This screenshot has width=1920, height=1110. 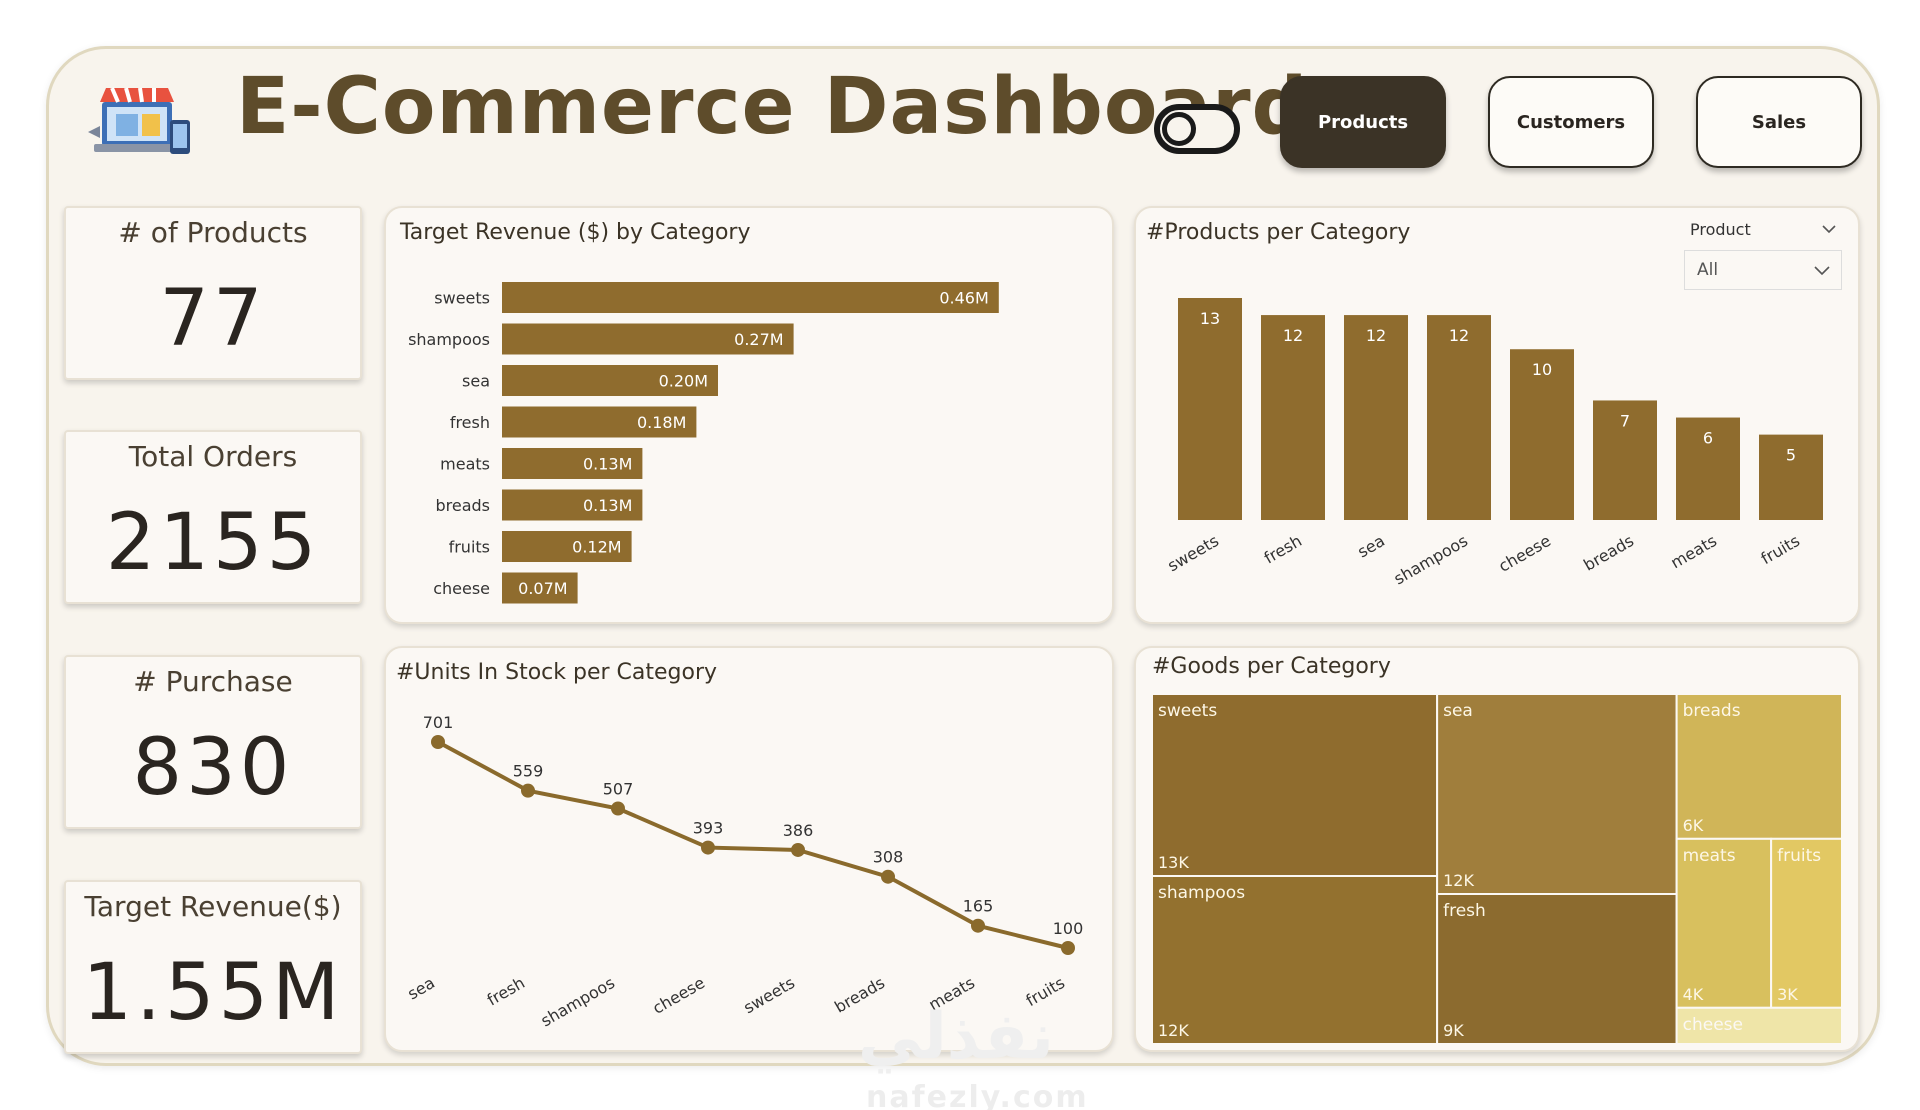 What do you see at coordinates (1363, 122) in the screenshot?
I see `nav-products-button: Products` at bounding box center [1363, 122].